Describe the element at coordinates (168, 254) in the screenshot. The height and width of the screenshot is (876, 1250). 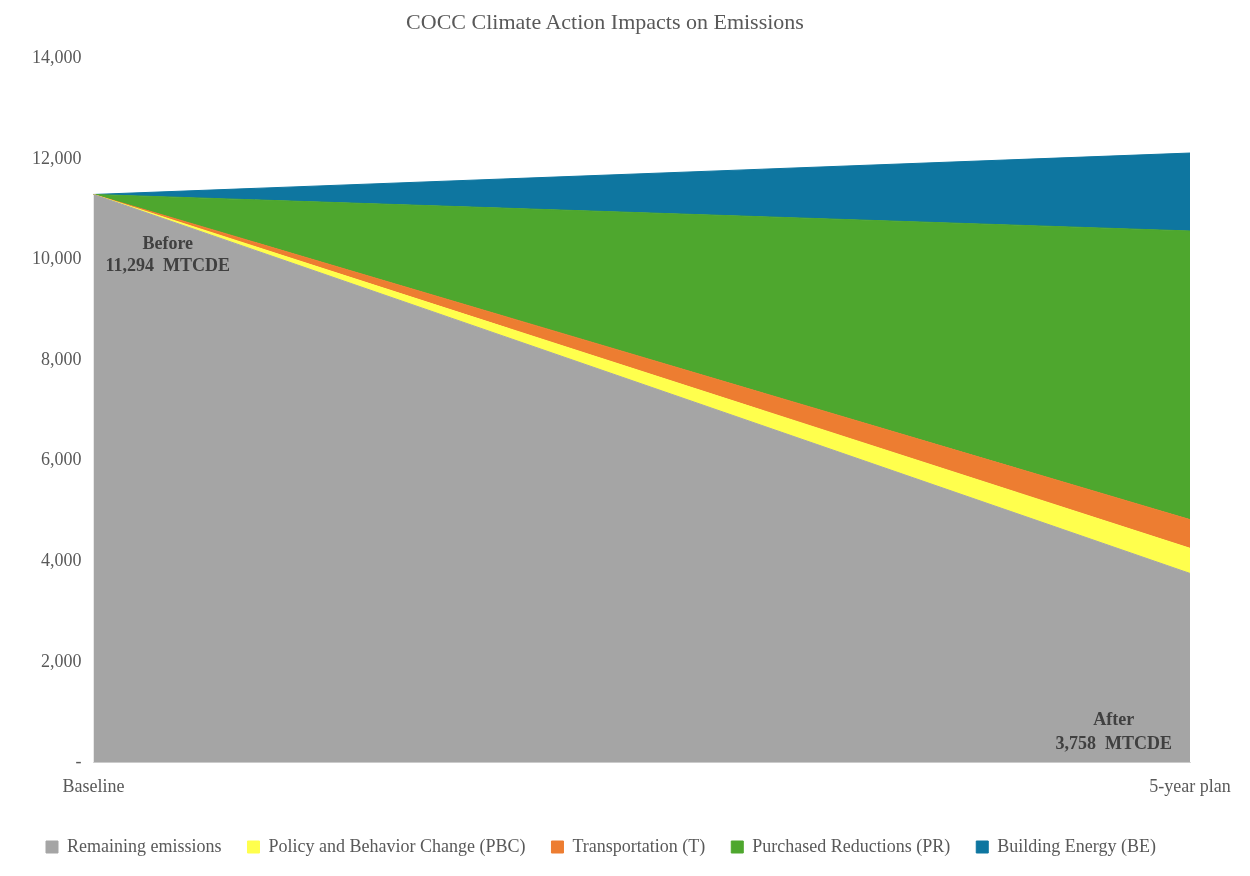
I see `annotation: Before 11,294 MTCDE` at that location.